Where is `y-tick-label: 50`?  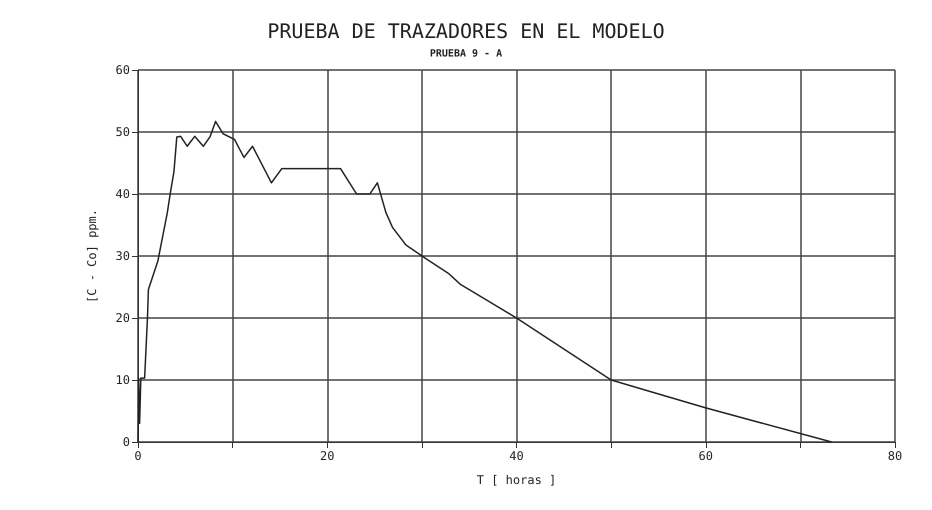 y-tick-label: 50 is located at coordinates (123, 132).